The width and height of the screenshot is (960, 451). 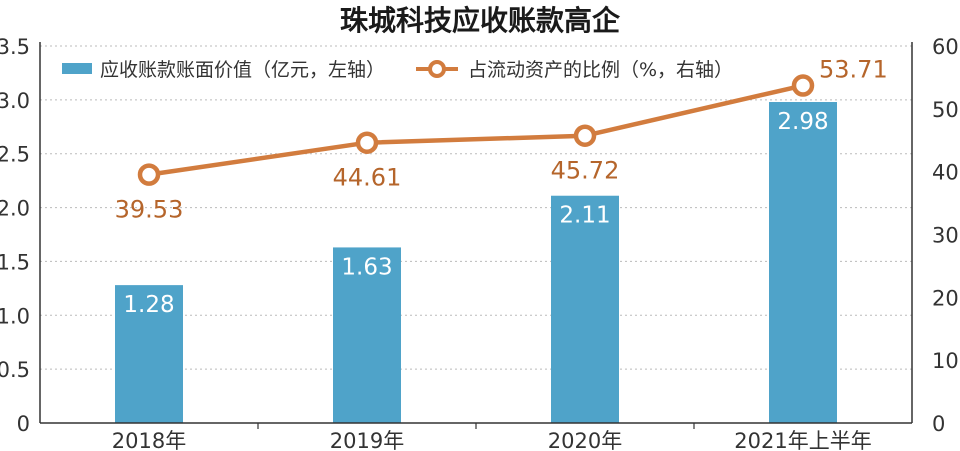 What do you see at coordinates (15, 370) in the screenshot?
I see `y-left-tick-label: 0.5` at bounding box center [15, 370].